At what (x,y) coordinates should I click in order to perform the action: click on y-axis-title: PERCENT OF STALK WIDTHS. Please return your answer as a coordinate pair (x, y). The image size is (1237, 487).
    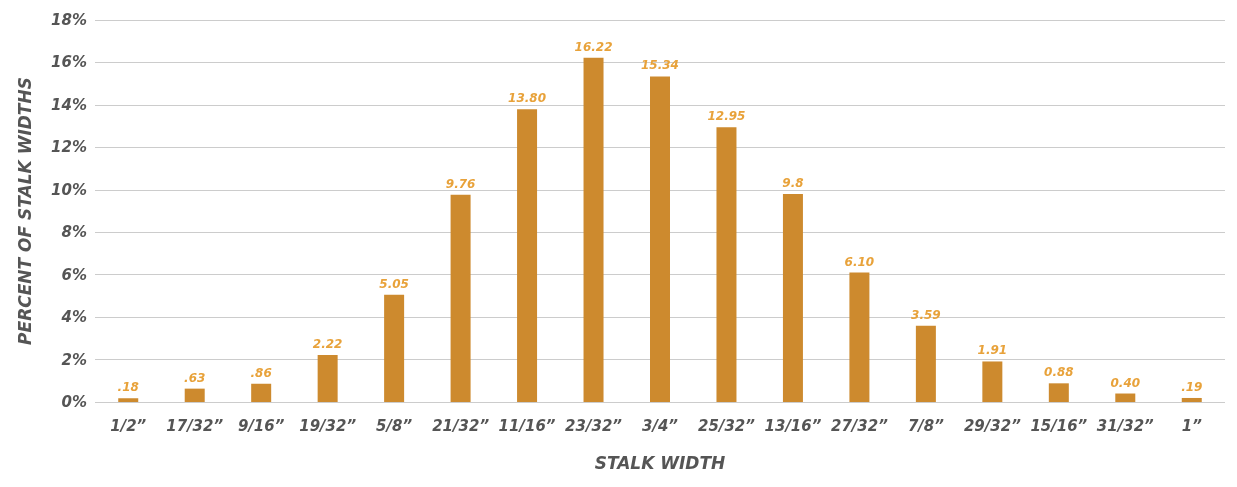
    Looking at the image, I should click on (24, 211).